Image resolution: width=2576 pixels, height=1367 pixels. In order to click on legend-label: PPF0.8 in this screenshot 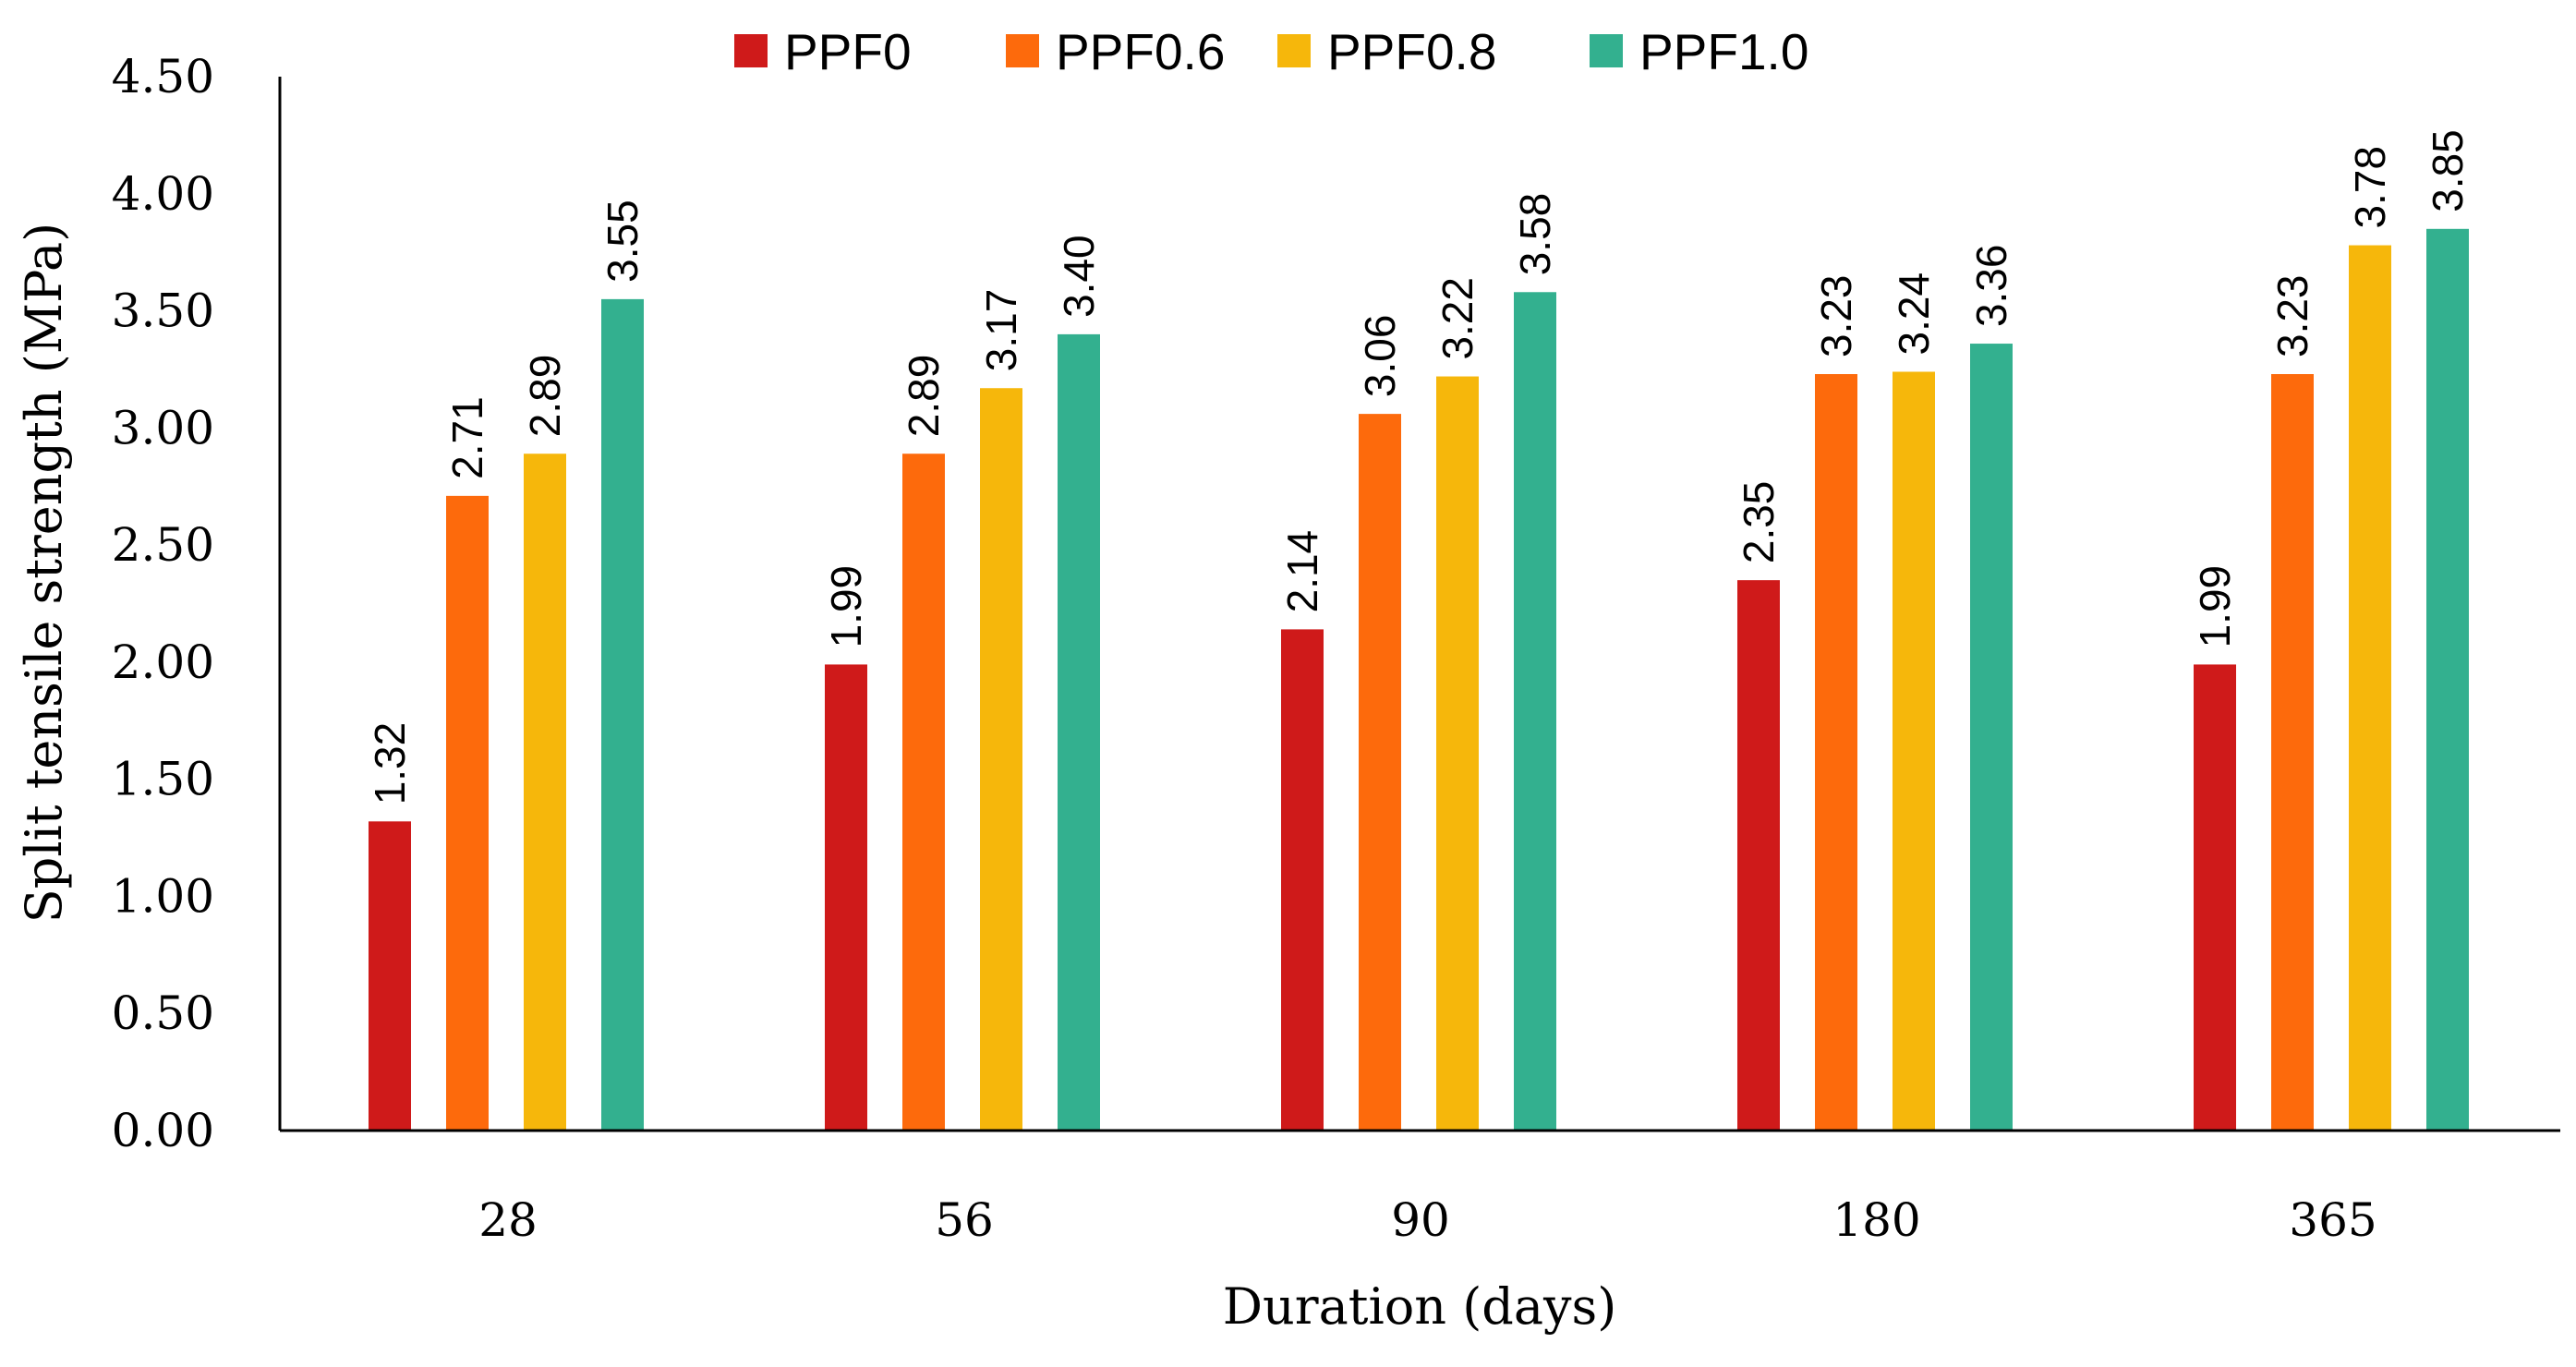, I will do `click(1411, 51)`.